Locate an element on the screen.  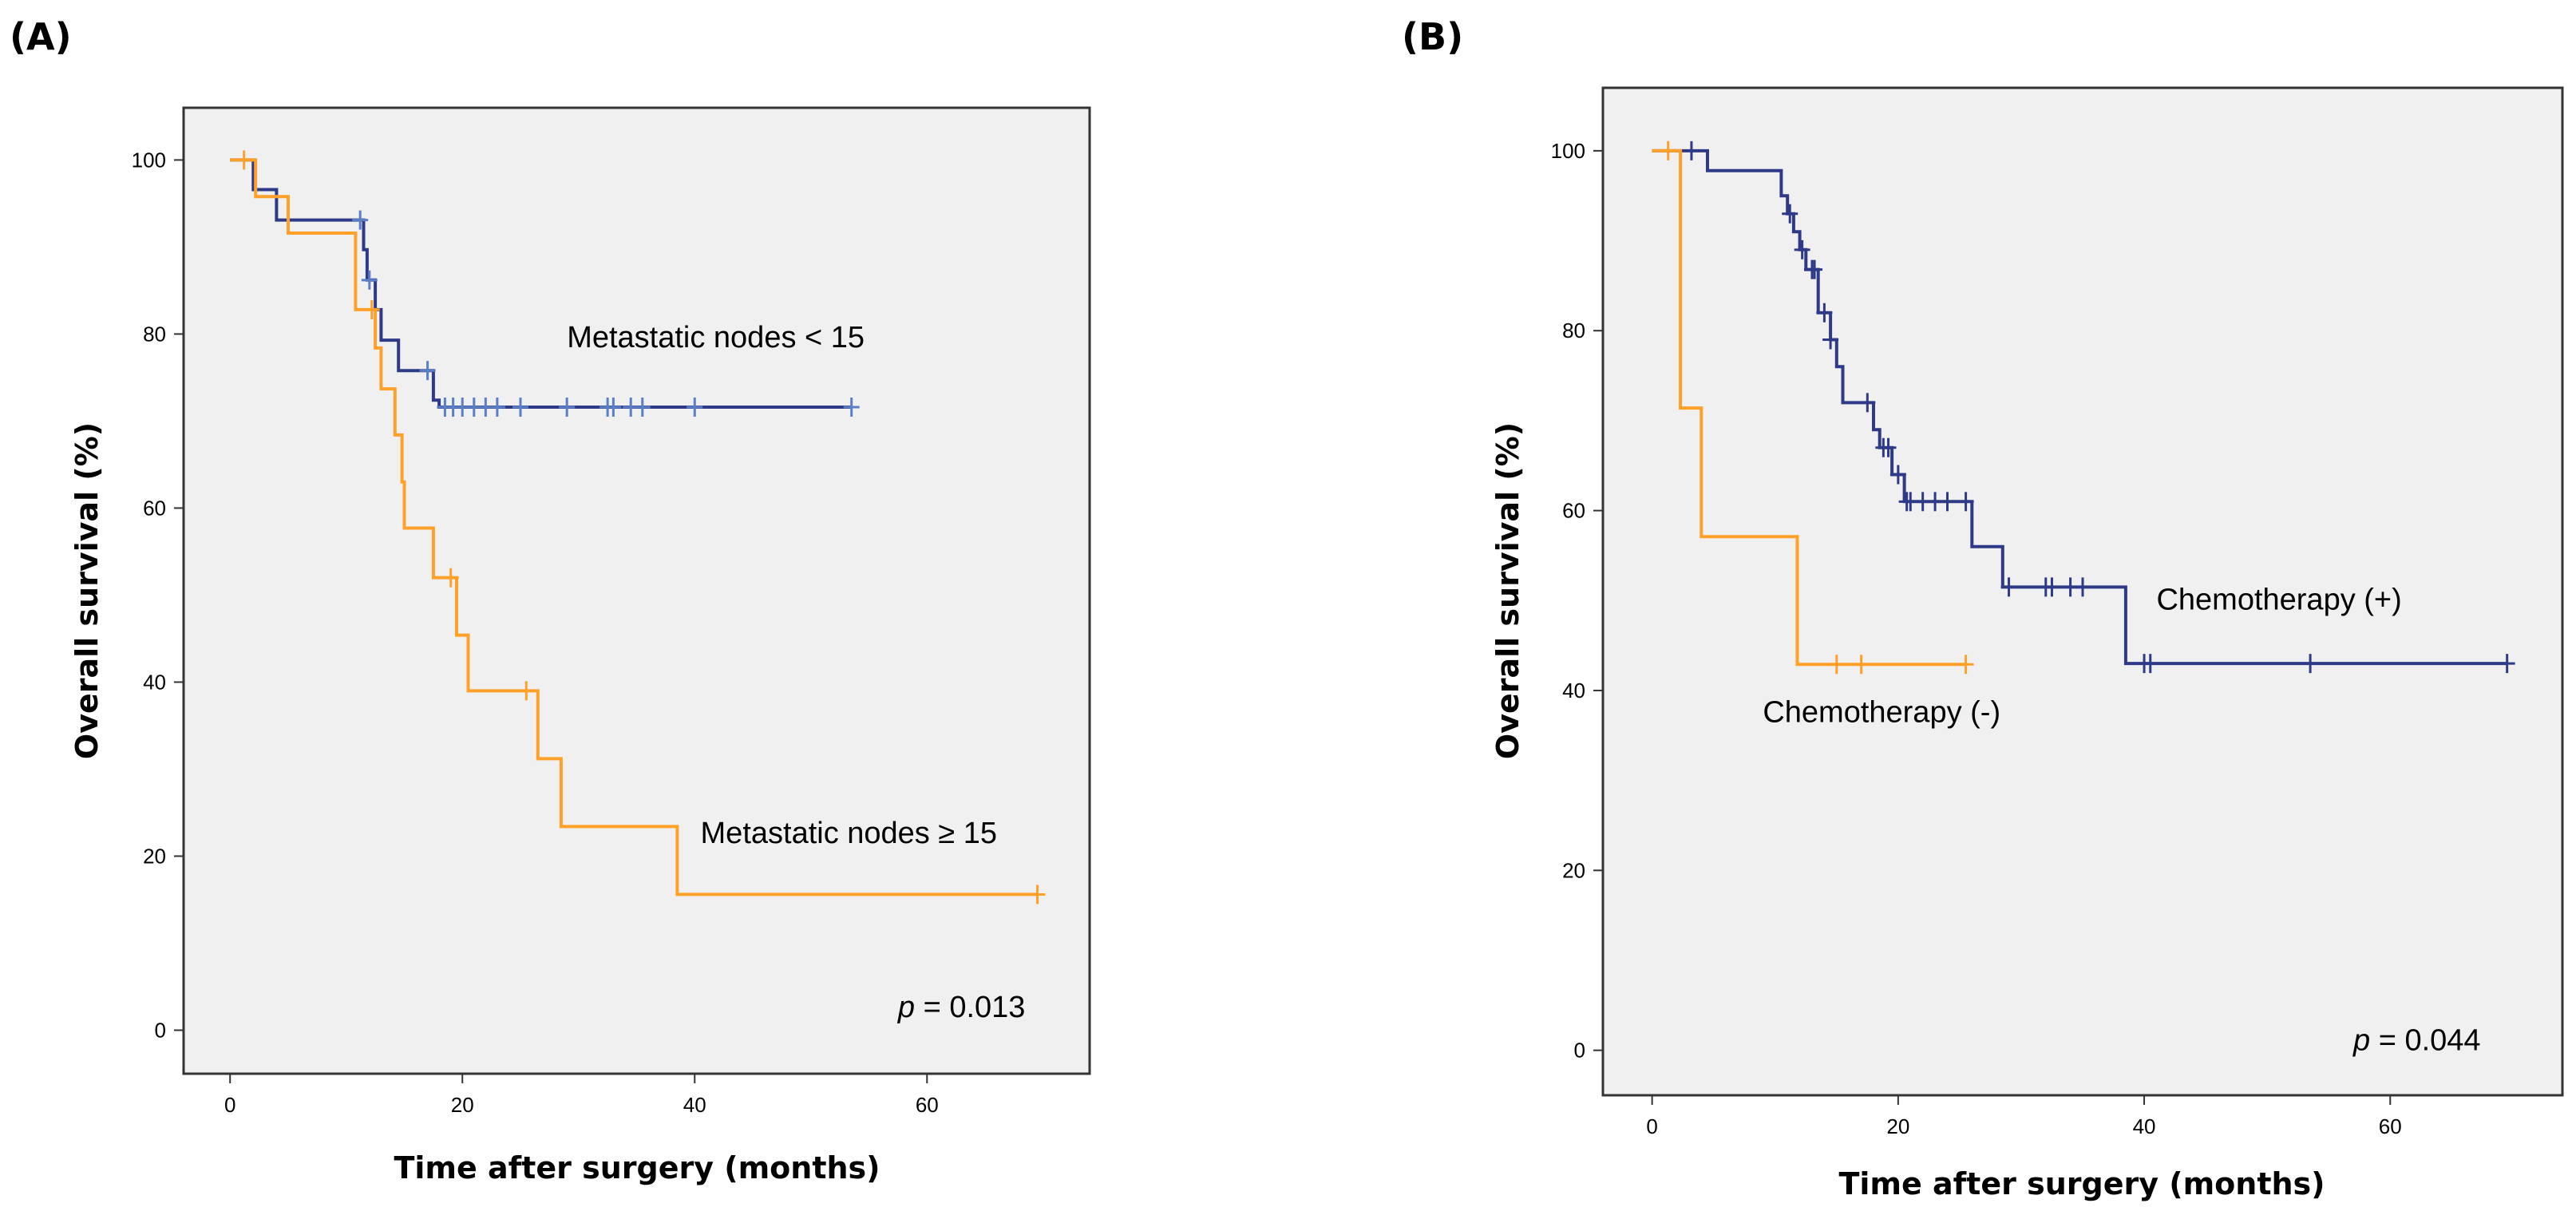
panel-a-x-tick-label: 40 is located at coordinates (695, 1105).